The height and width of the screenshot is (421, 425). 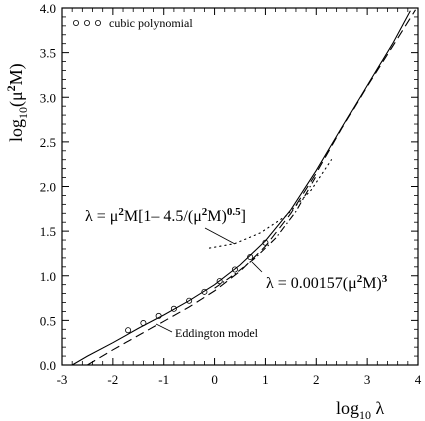 What do you see at coordinates (347, 408) in the screenshot?
I see `x-axis-title-base: log` at bounding box center [347, 408].